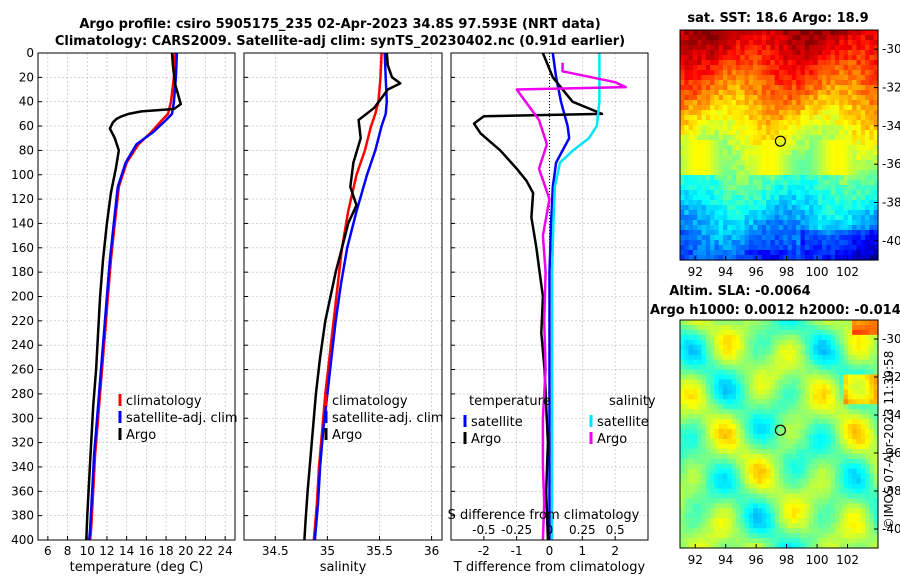  Describe the element at coordinates (22, 443) in the screenshot. I see `y-tick-label: 320` at that location.